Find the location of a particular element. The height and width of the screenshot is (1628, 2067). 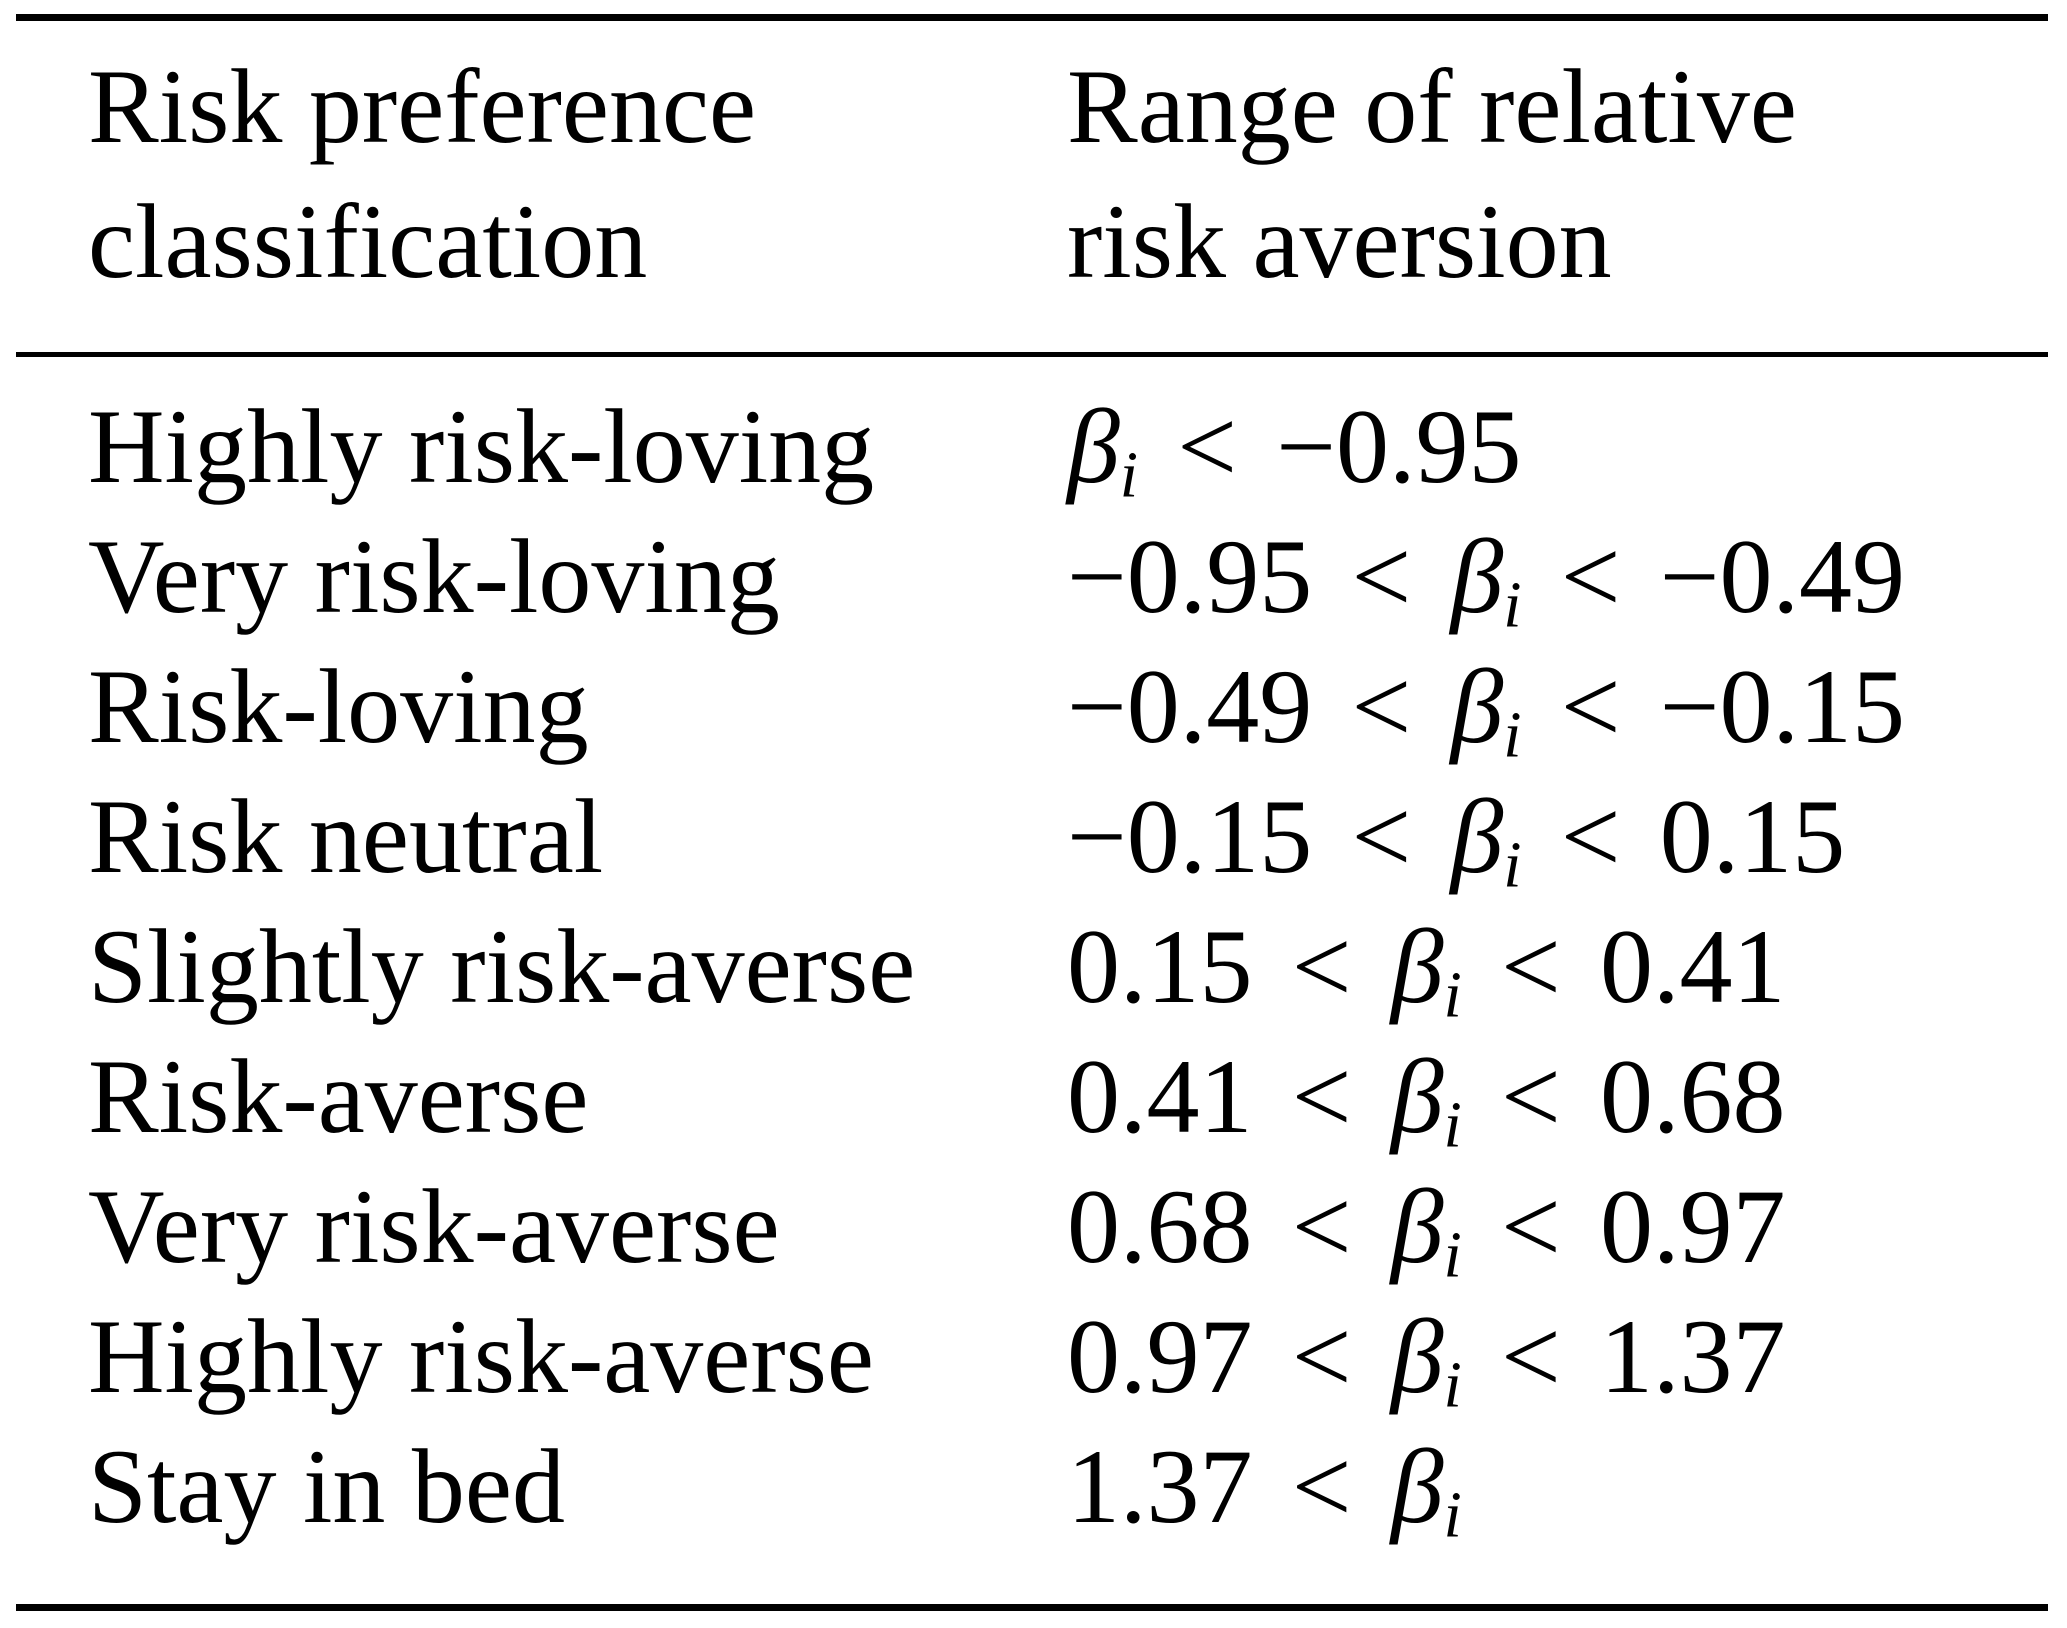

range-cell: βi < −0.95 is located at coordinates (1294, 450).